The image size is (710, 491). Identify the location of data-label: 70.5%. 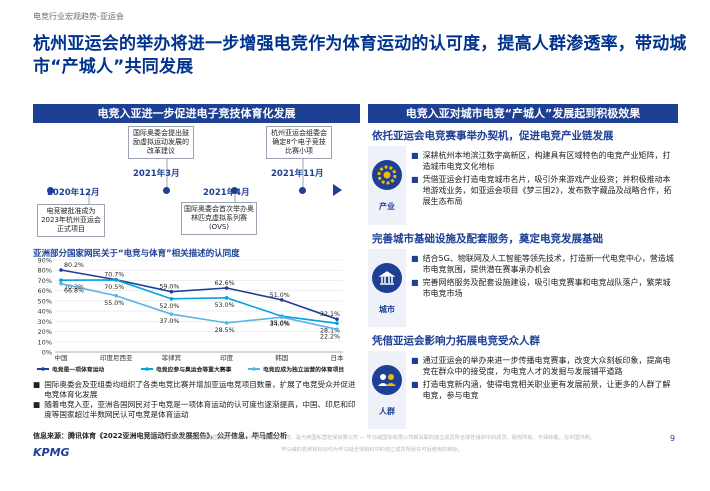
(114, 287).